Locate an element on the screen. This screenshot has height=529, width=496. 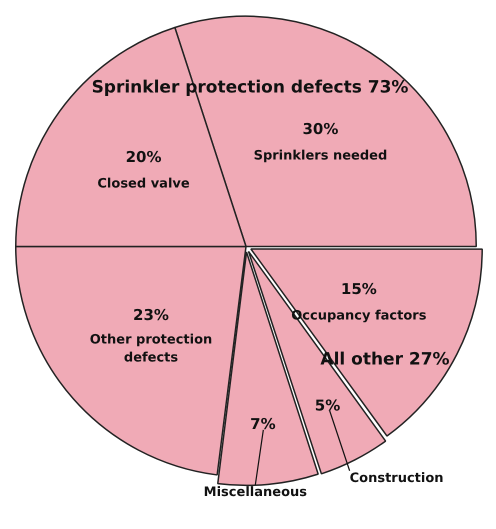
data-label: 15% is located at coordinates (358, 289).